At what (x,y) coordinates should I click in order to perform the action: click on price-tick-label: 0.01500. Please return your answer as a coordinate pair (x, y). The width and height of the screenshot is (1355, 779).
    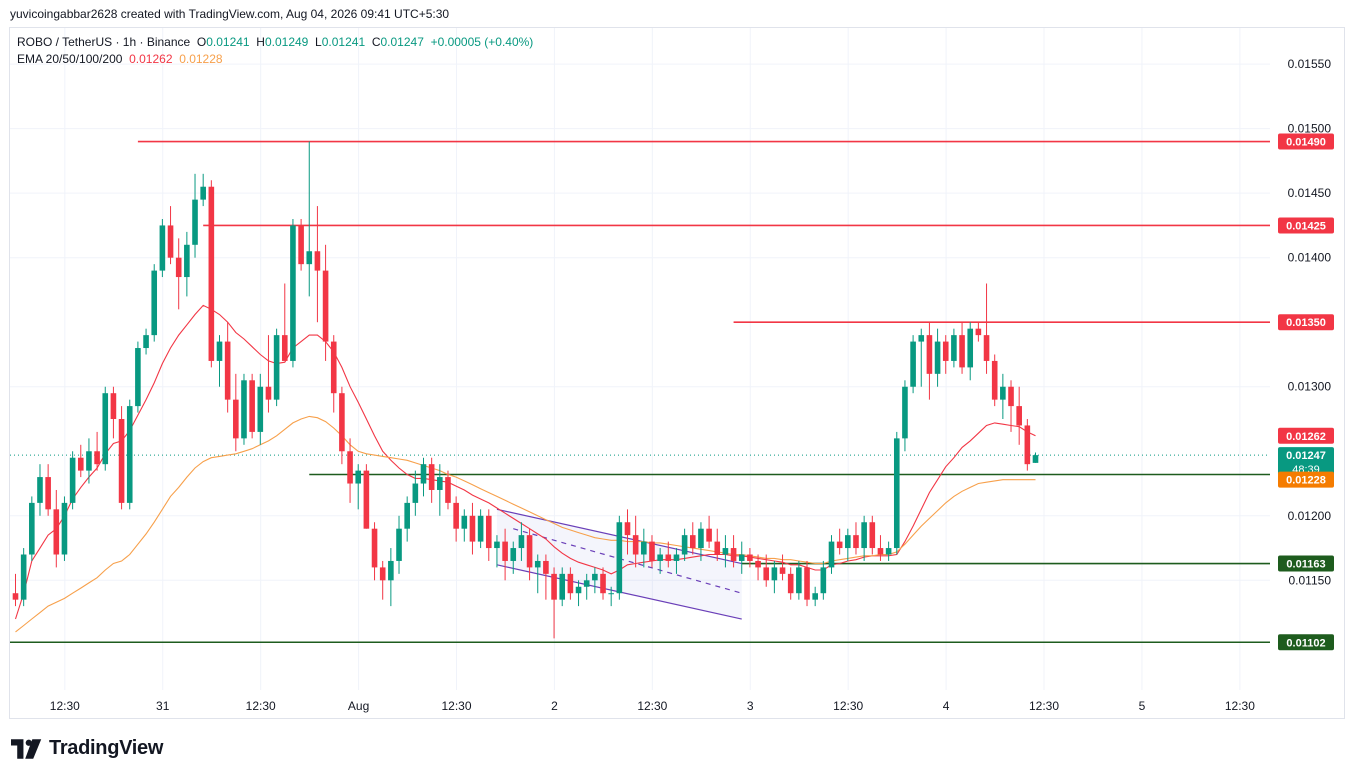
    Looking at the image, I should click on (1310, 129).